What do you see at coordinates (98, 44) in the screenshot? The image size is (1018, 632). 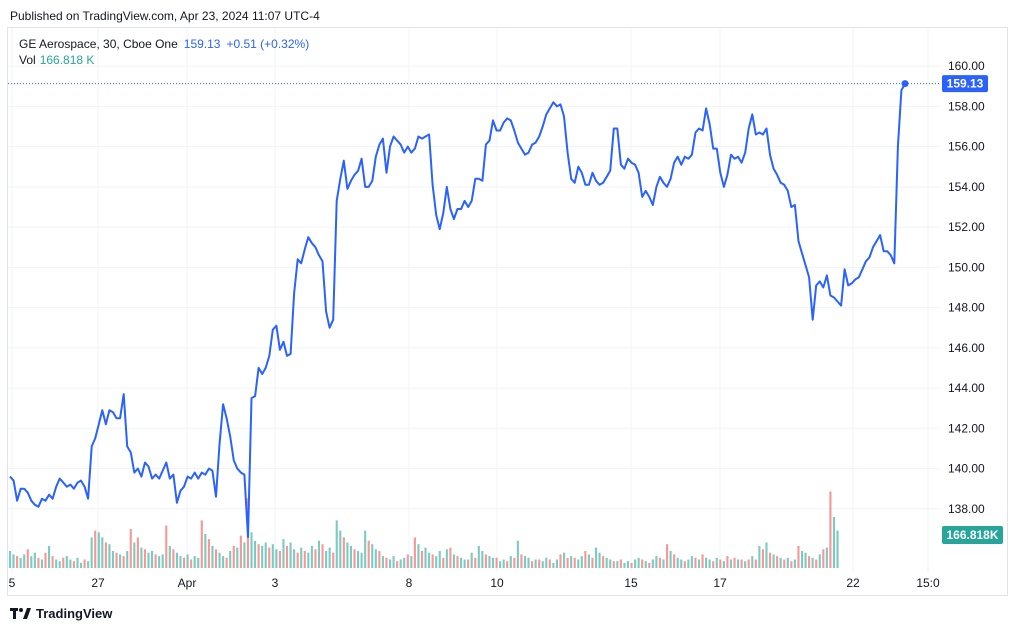 I see `symbol-name: GE Aerospace, 30, Cboe One` at bounding box center [98, 44].